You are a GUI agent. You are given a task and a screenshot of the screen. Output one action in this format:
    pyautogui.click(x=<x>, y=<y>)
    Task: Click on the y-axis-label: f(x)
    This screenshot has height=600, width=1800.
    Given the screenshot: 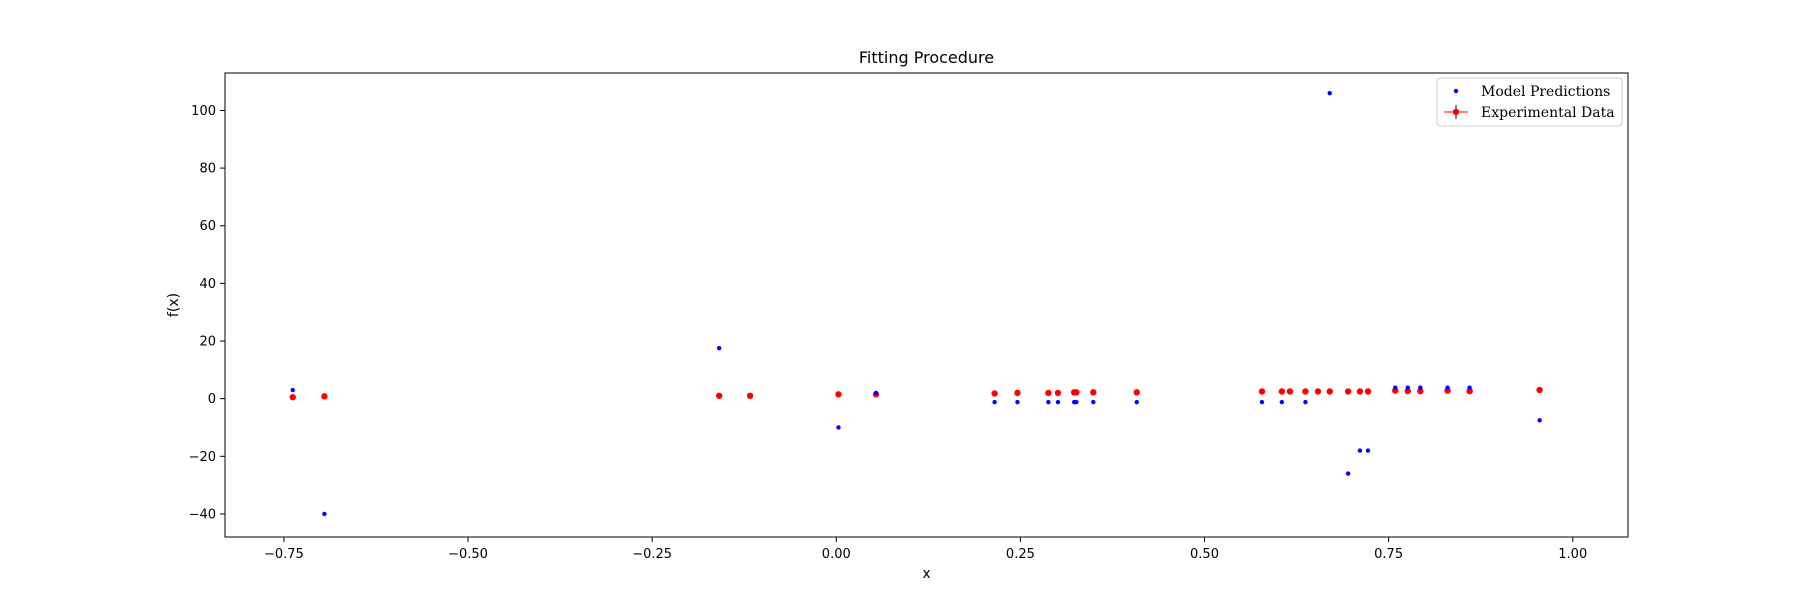 What is the action you would take?
    pyautogui.click(x=174, y=305)
    